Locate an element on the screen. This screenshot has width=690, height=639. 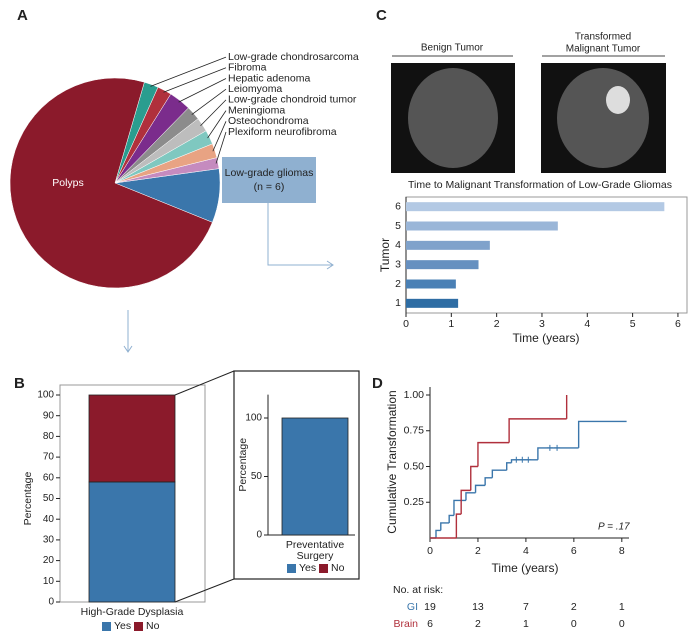
x-tick-label: 5 is located at coordinates (633, 324).